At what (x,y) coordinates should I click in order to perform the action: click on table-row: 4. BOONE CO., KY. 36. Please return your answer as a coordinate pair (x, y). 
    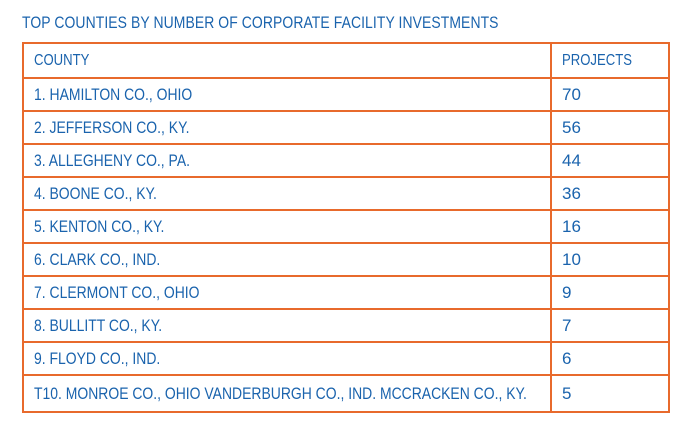
    Looking at the image, I should click on (346, 193).